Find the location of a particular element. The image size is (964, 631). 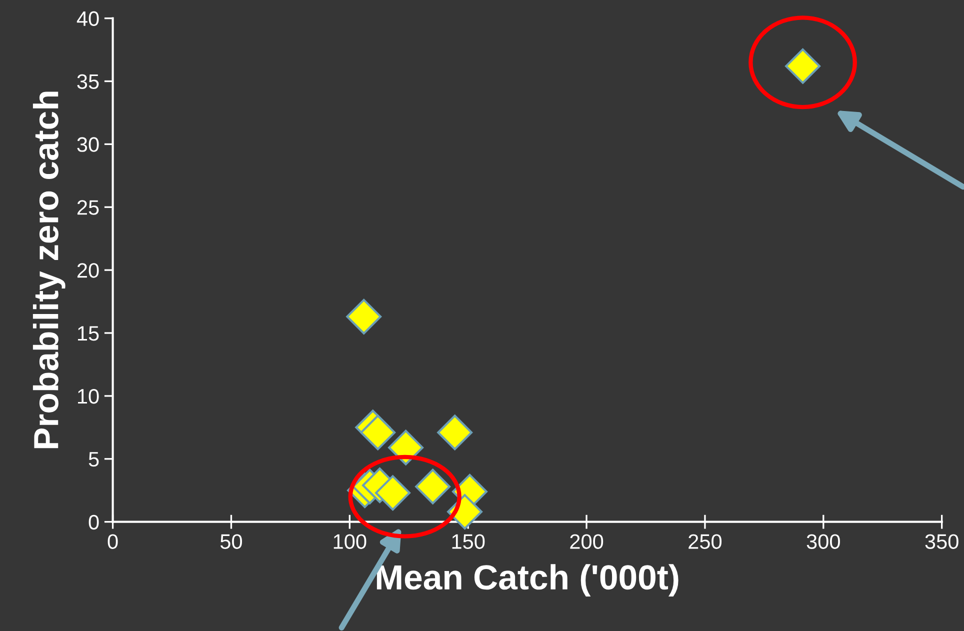

y-tick-label: 5 is located at coordinates (93, 459).